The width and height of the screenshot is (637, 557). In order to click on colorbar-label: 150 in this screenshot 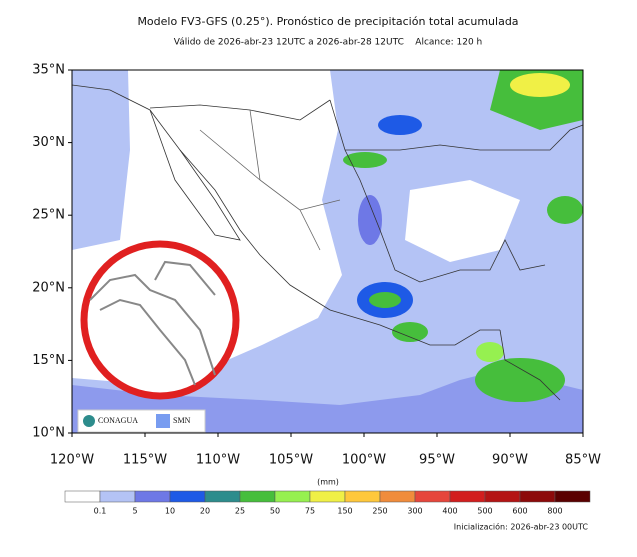, I will do `click(344, 511)`.